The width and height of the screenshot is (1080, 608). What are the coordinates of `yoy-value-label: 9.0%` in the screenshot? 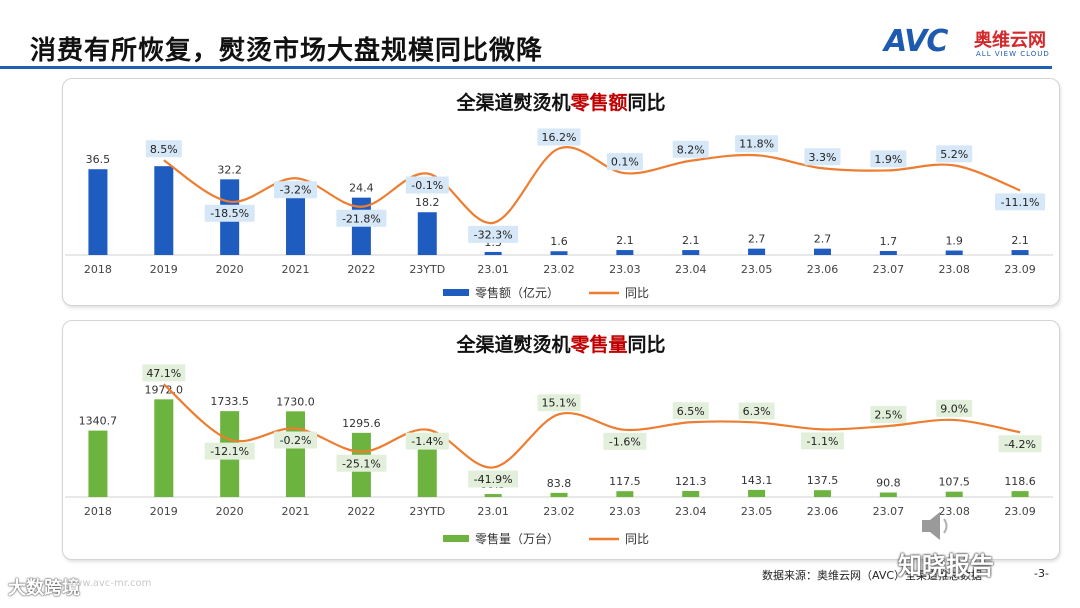 It's located at (954, 408).